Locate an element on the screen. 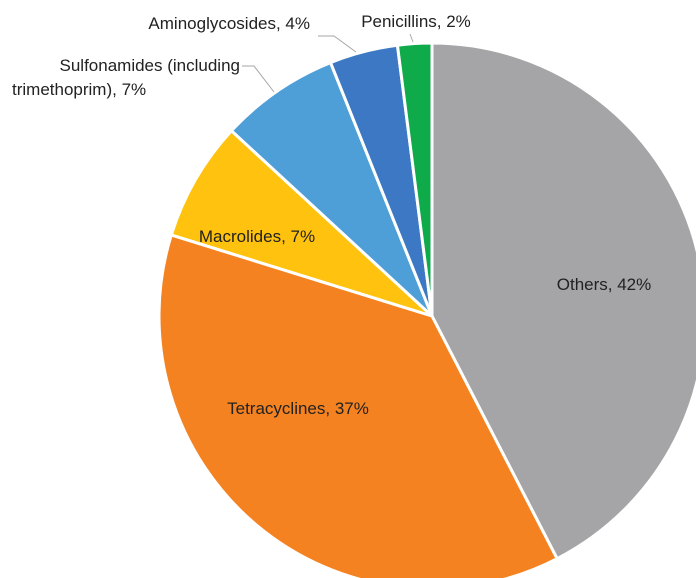 This screenshot has width=696, height=578. pie-slice-penicillins is located at coordinates (414, 179).